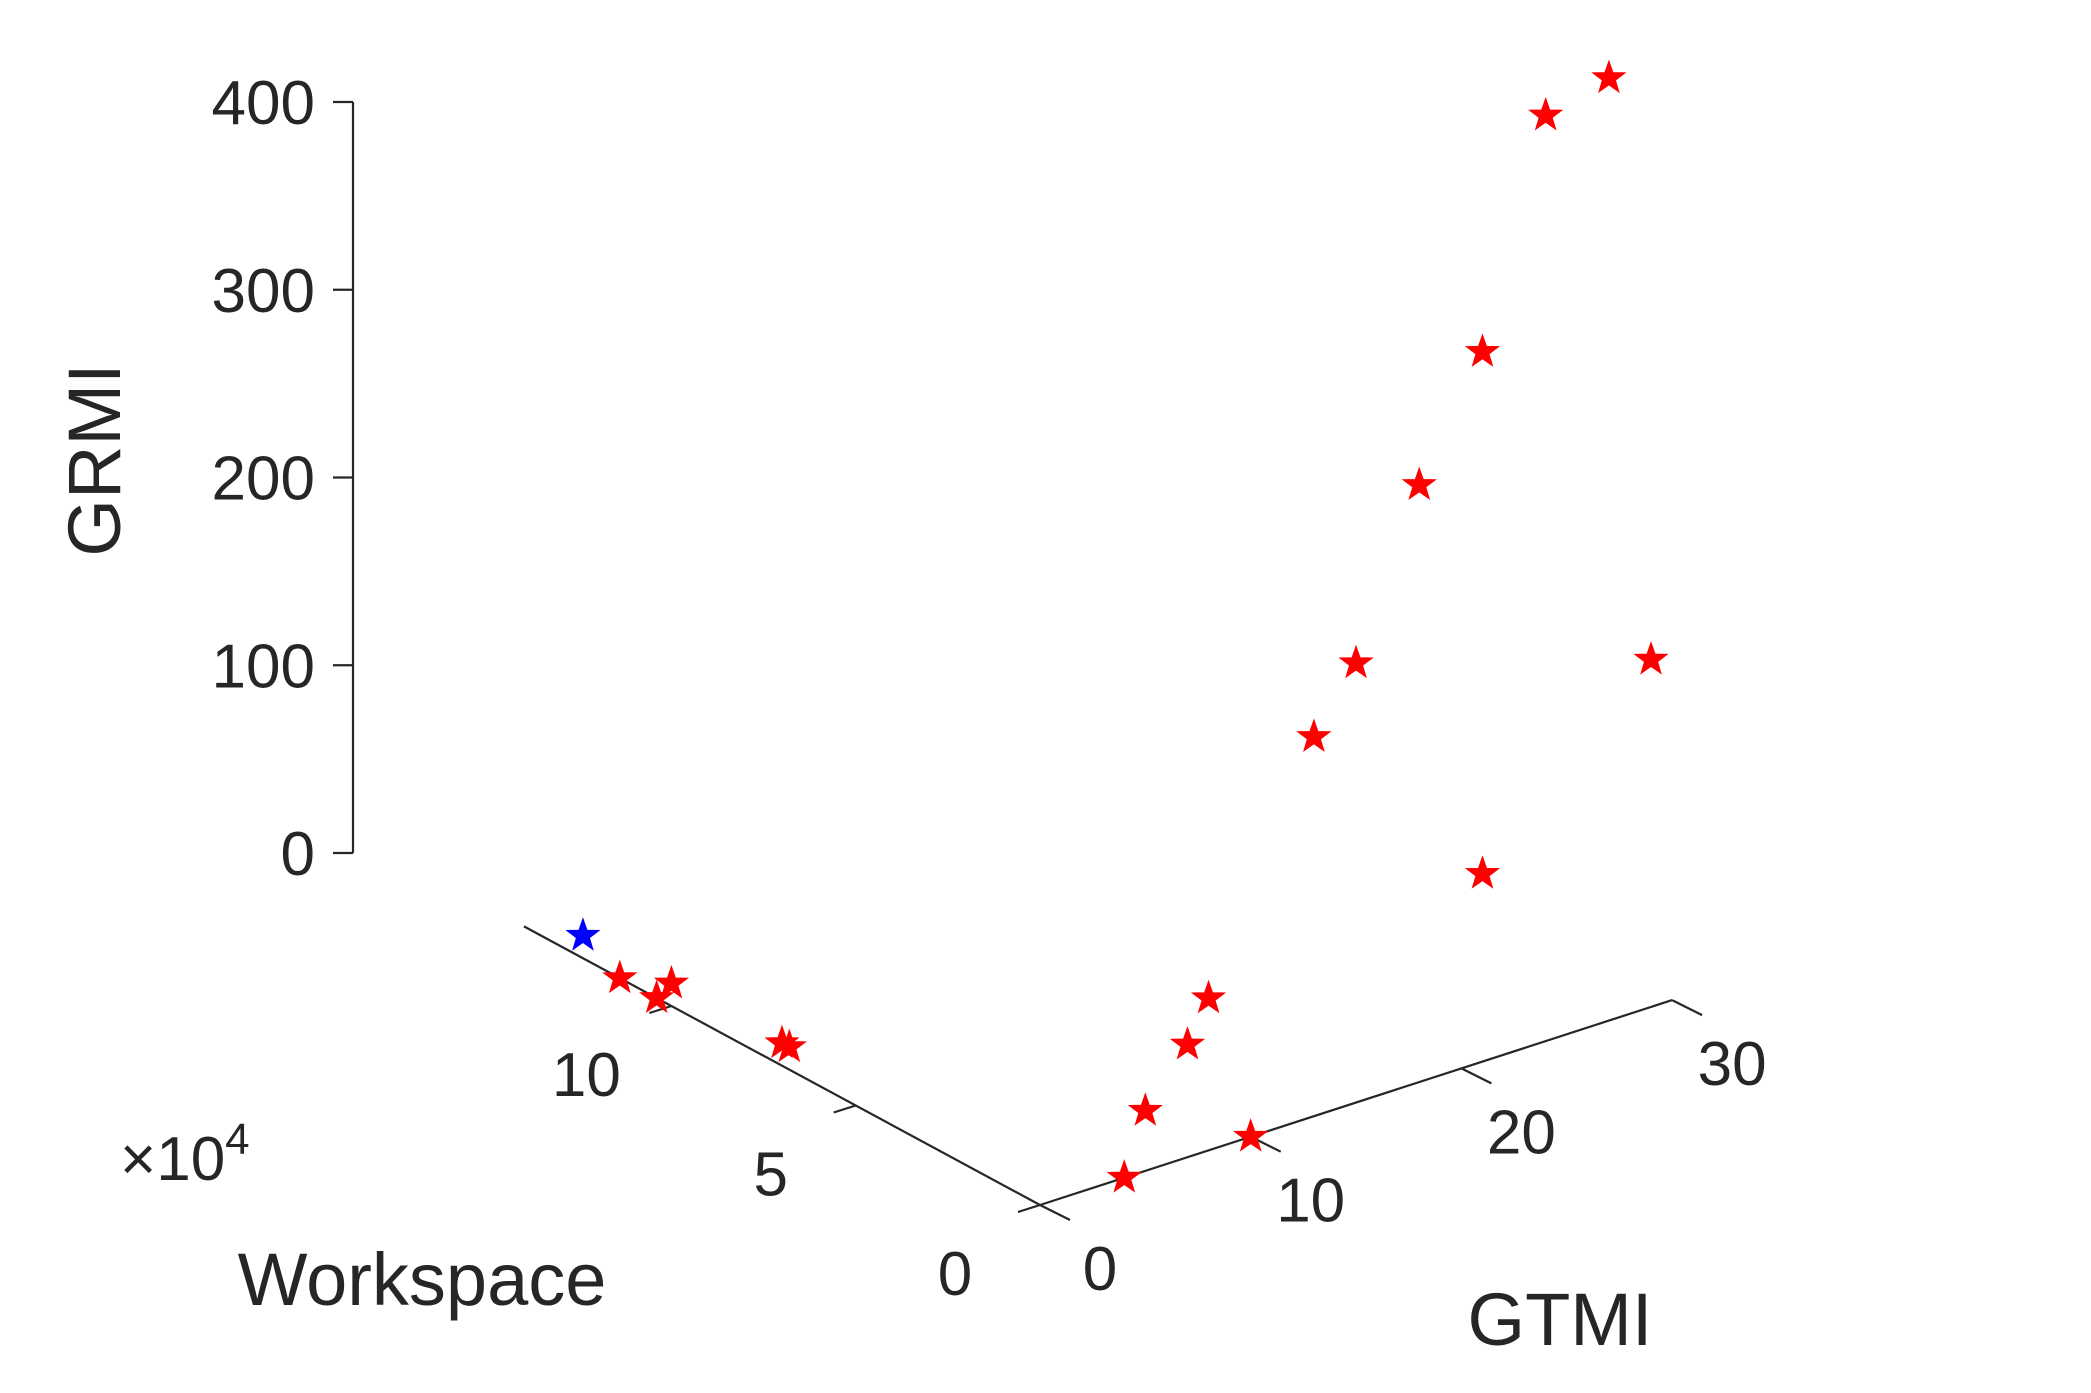 Image resolution: width=2091 pixels, height=1393 pixels. I want to click on z-tick-label: 300, so click(263, 291).